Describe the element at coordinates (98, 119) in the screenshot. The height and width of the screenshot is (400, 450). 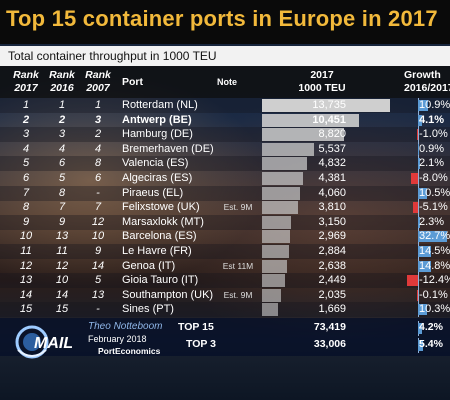
I see `rank-2007-cell: 3` at that location.